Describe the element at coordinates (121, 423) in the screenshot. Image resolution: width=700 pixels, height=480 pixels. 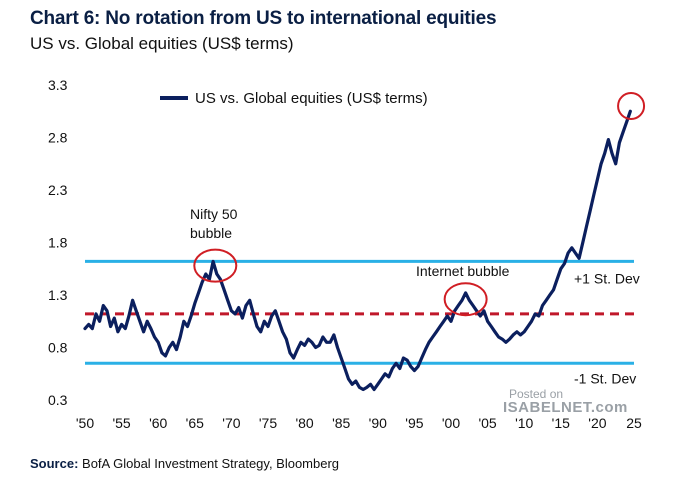
I see `x-tick-label: '55` at that location.